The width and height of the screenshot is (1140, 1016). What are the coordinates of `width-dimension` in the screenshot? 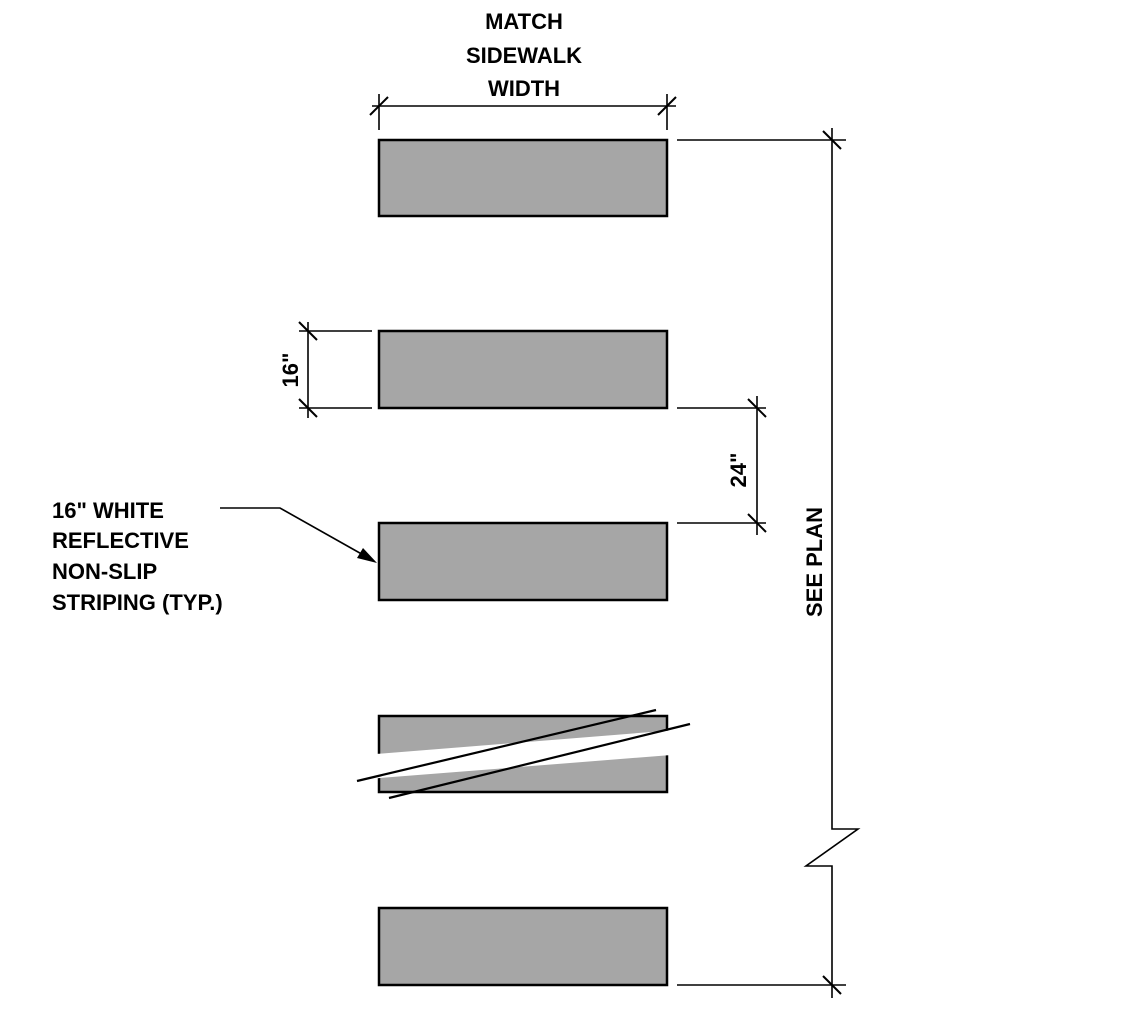 It's located at (523, 112).